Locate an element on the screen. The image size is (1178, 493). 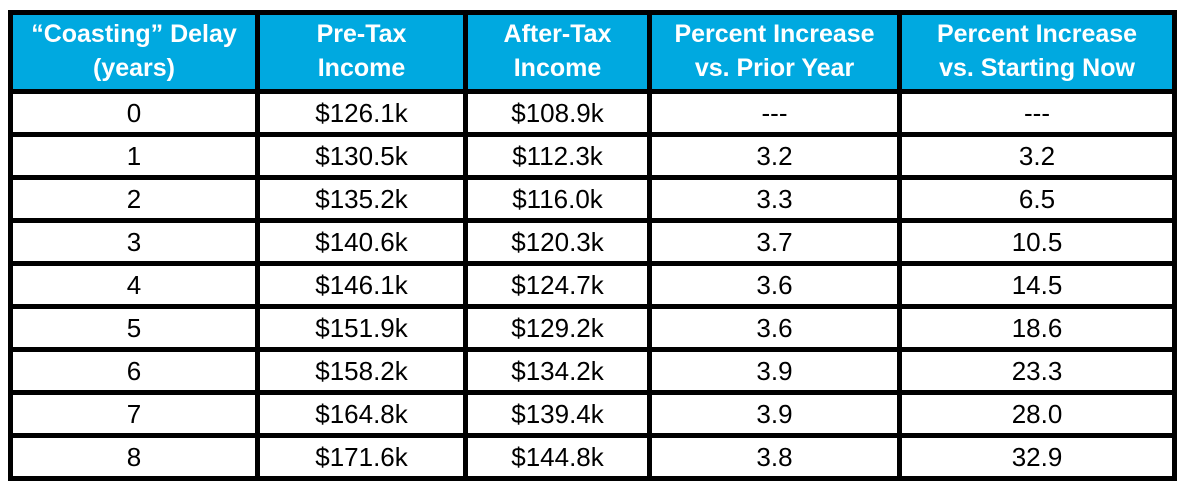
cell-pct-now: 32.9 is located at coordinates (1037, 457).